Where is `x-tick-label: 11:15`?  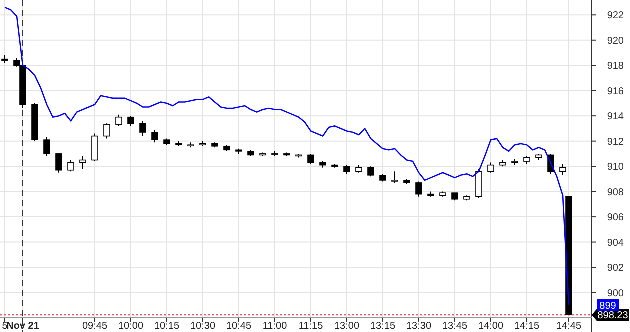 x-tick-label: 11:15 is located at coordinates (311, 326).